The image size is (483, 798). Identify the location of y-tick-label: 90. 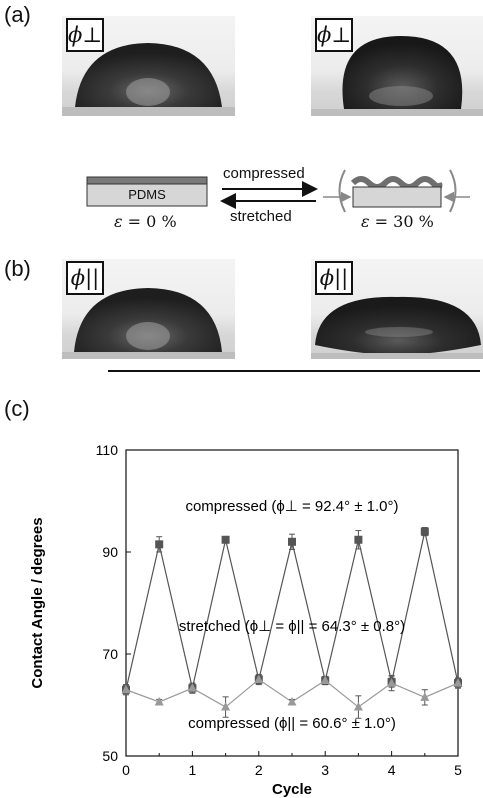
(110, 552).